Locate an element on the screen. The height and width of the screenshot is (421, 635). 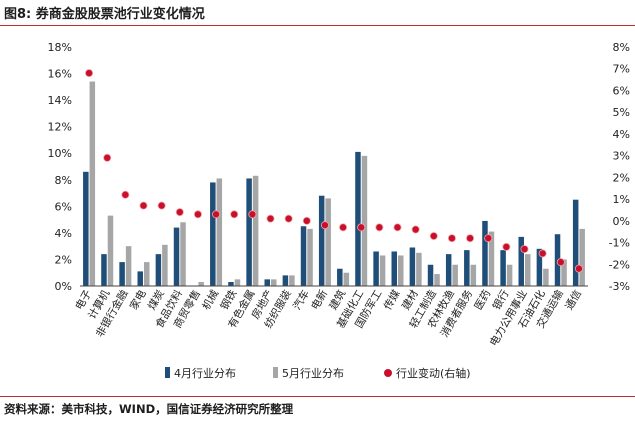
category-label: 电新 is located at coordinates (319, 299).